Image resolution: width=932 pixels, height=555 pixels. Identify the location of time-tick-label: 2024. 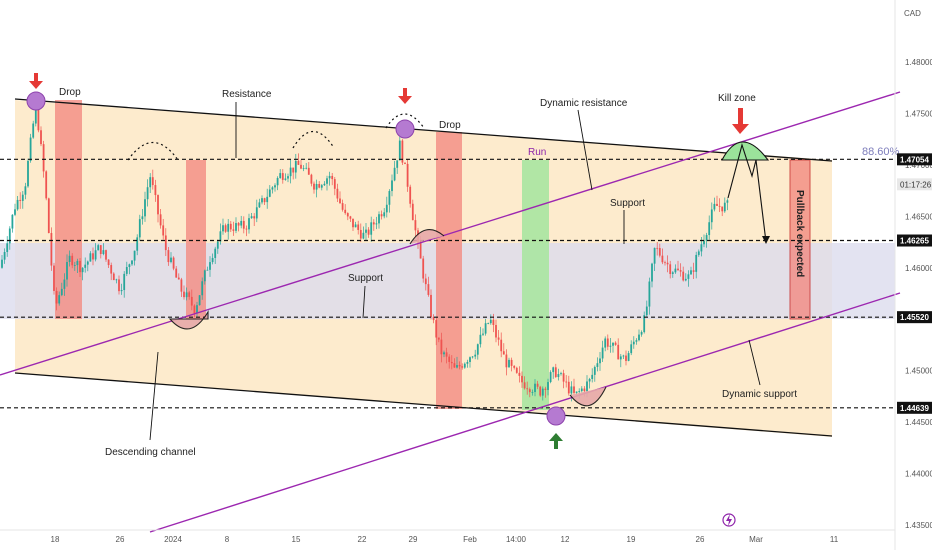
(173, 539).